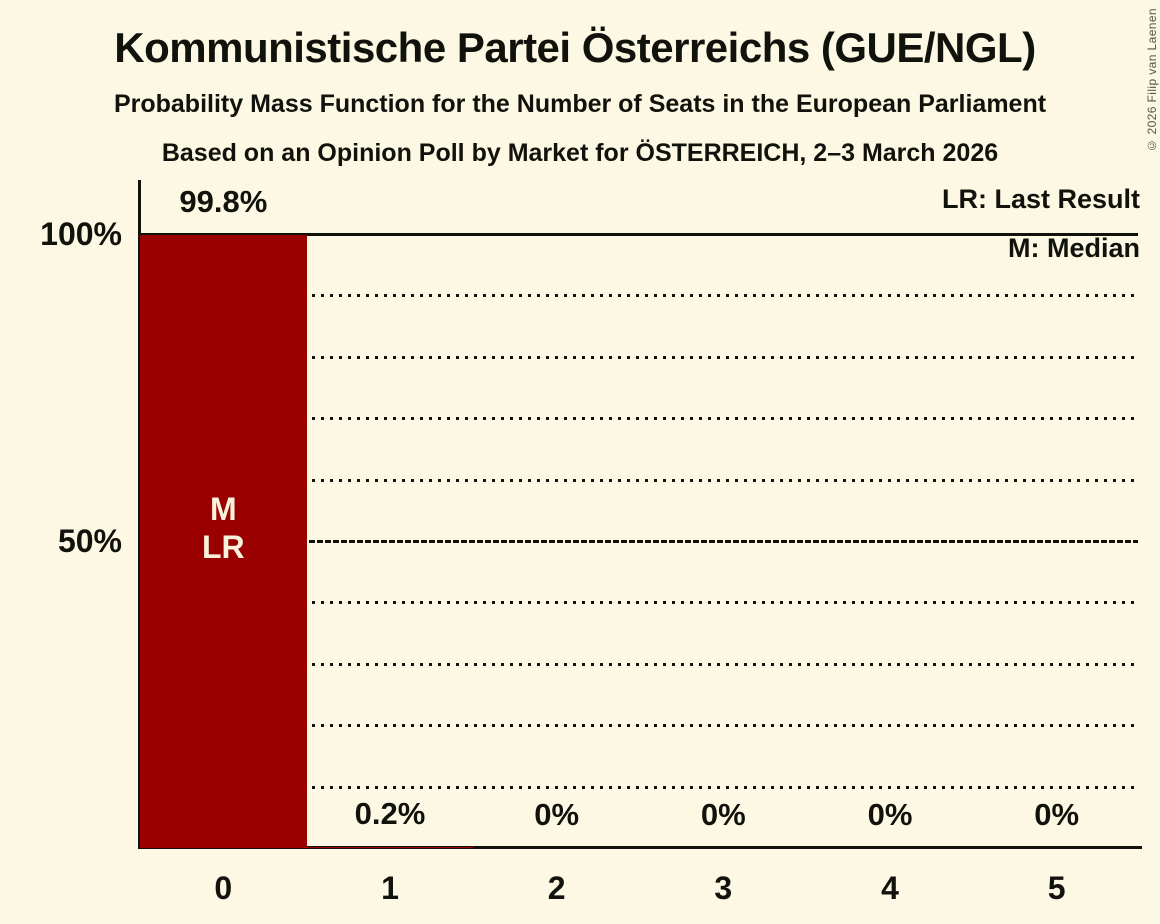 The width and height of the screenshot is (1160, 924). Describe the element at coordinates (223, 546) in the screenshot. I see `bar-annotation-line: LR` at that location.